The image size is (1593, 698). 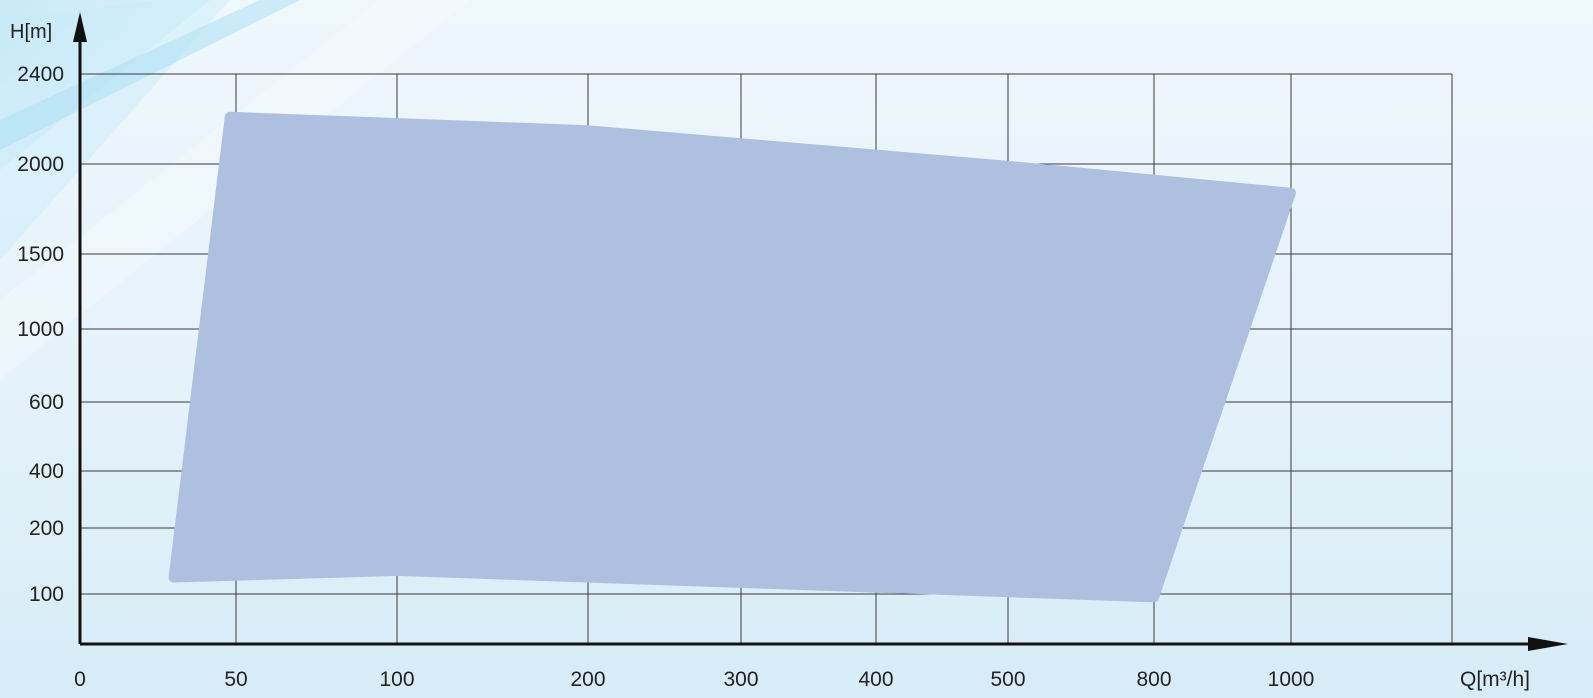 What do you see at coordinates (40, 254) in the screenshot?
I see `y-tick-label-1500: 1500` at bounding box center [40, 254].